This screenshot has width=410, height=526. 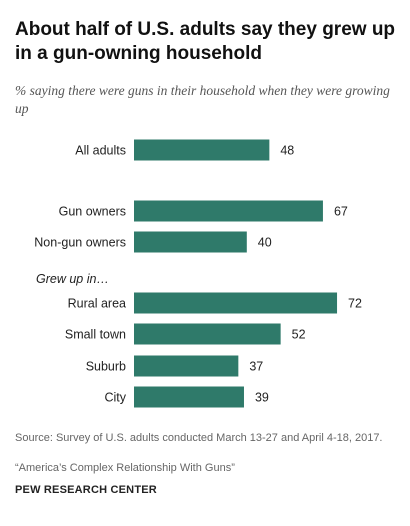 What do you see at coordinates (189, 397) in the screenshot?
I see `bar-city` at bounding box center [189, 397].